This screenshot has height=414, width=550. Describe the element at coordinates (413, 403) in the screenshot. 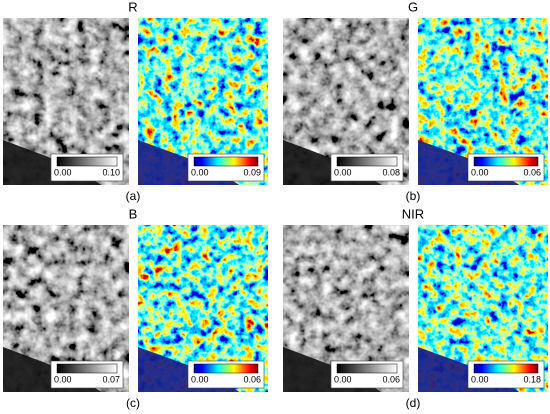

I see `panel-label: (d)` at that location.